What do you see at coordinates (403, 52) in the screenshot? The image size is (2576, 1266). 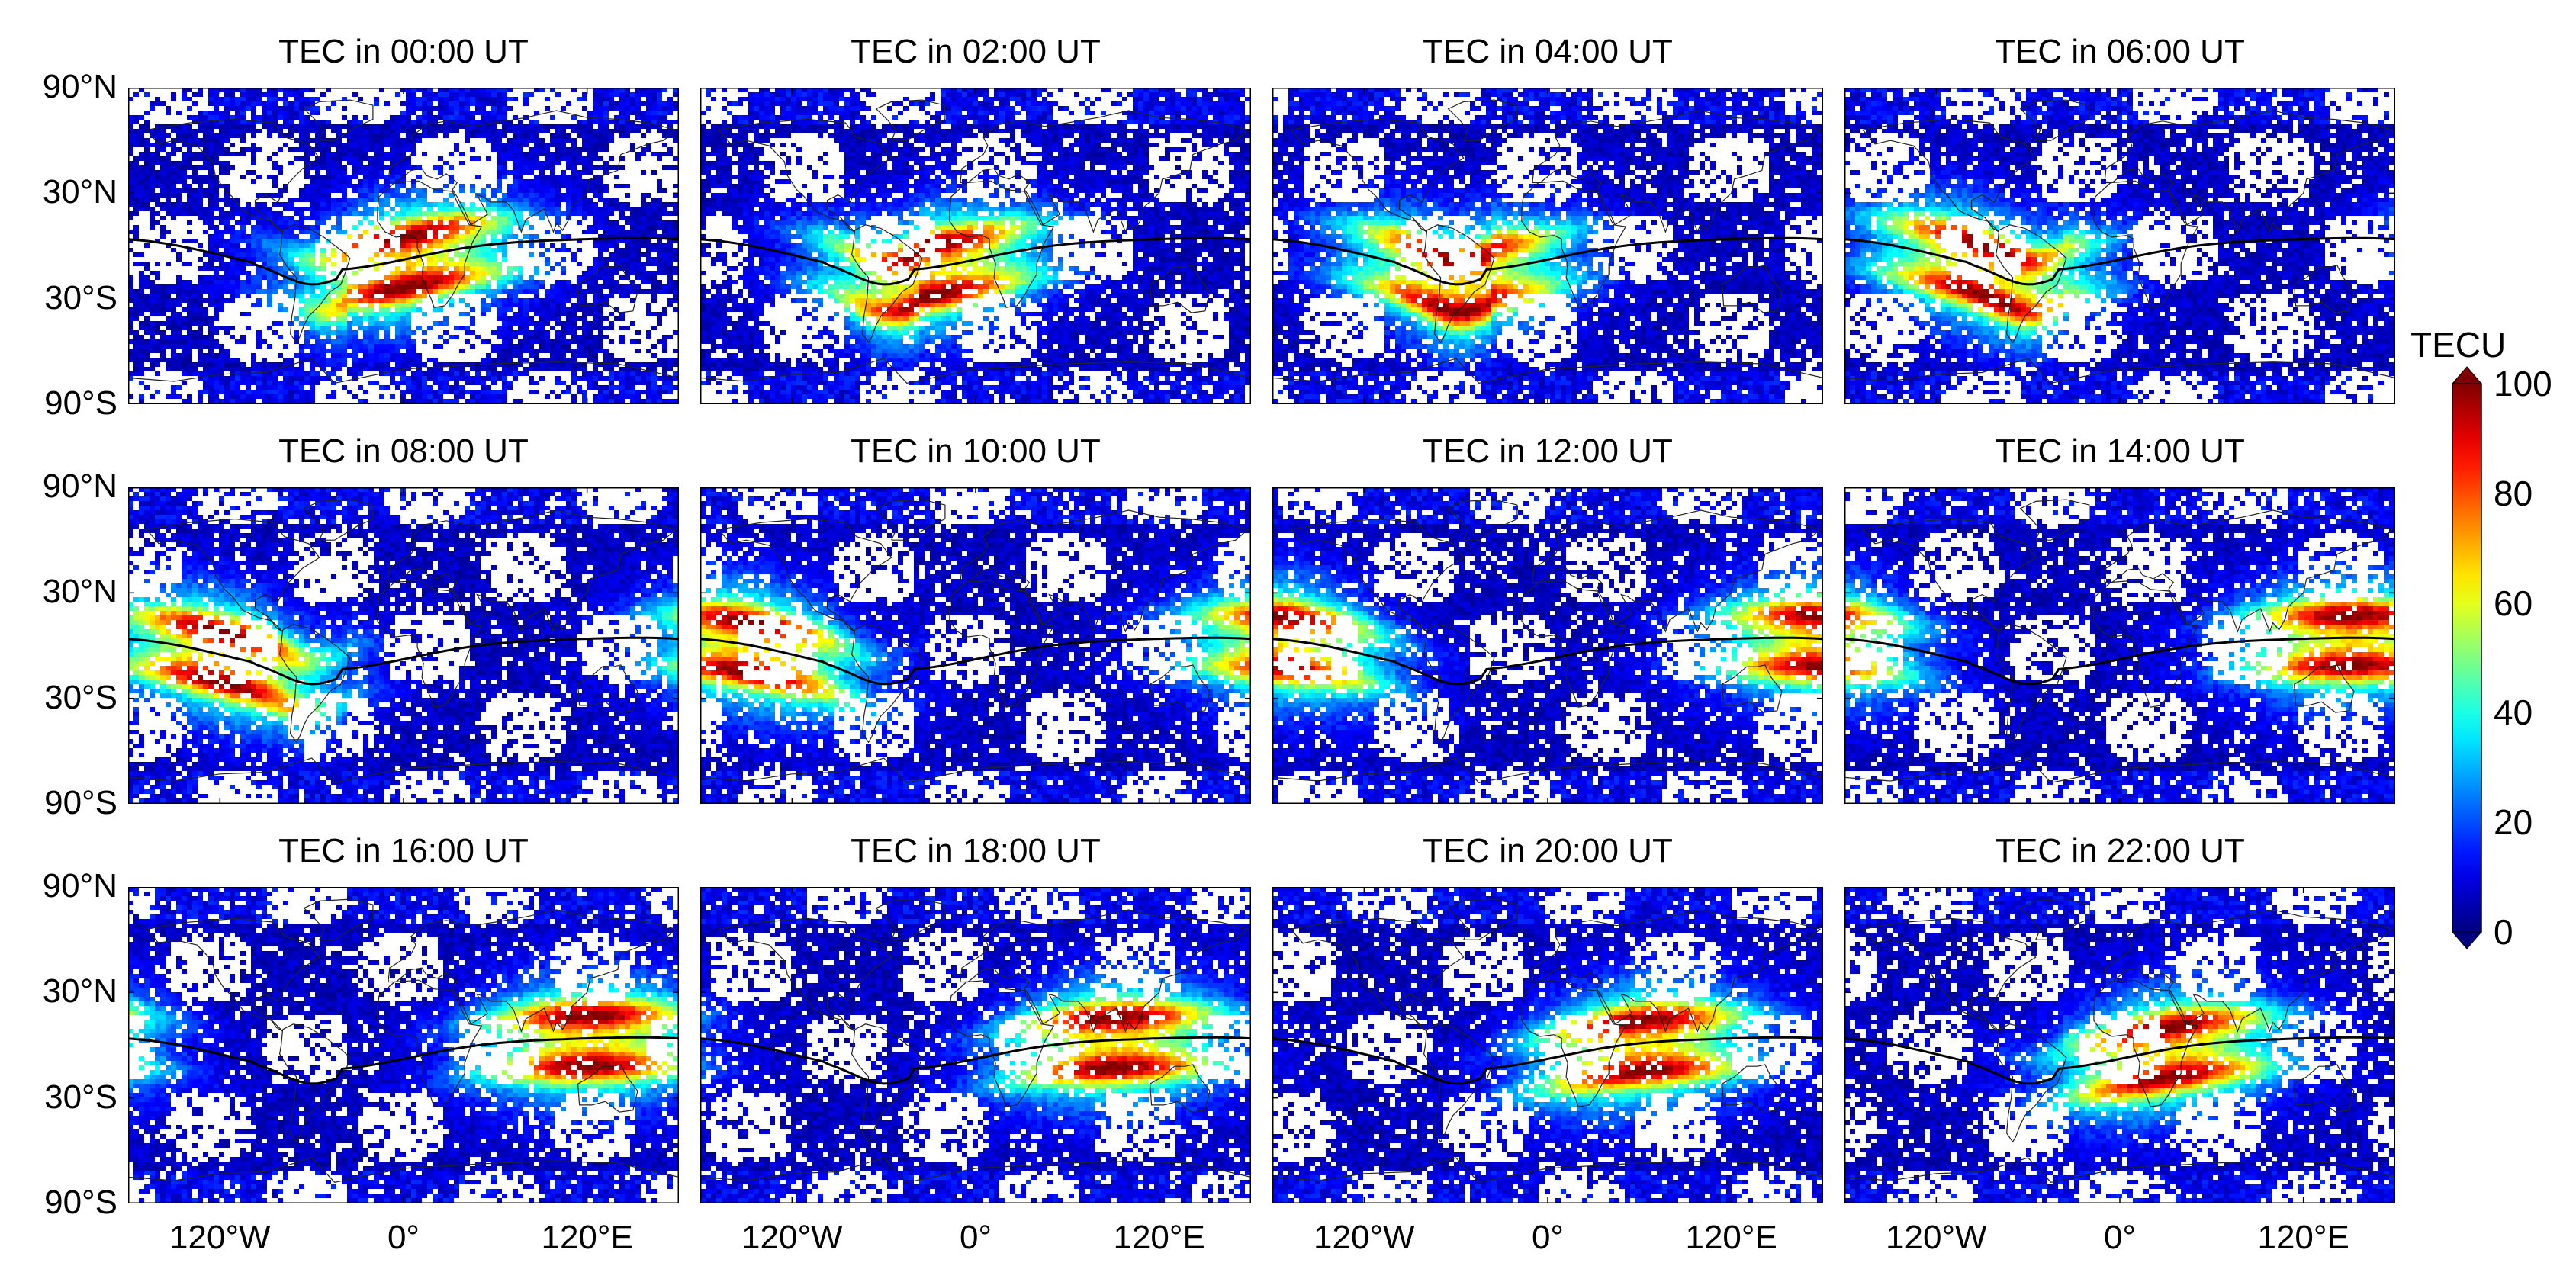 I see `panel-title: TEC in 00:00 UT` at bounding box center [403, 52].